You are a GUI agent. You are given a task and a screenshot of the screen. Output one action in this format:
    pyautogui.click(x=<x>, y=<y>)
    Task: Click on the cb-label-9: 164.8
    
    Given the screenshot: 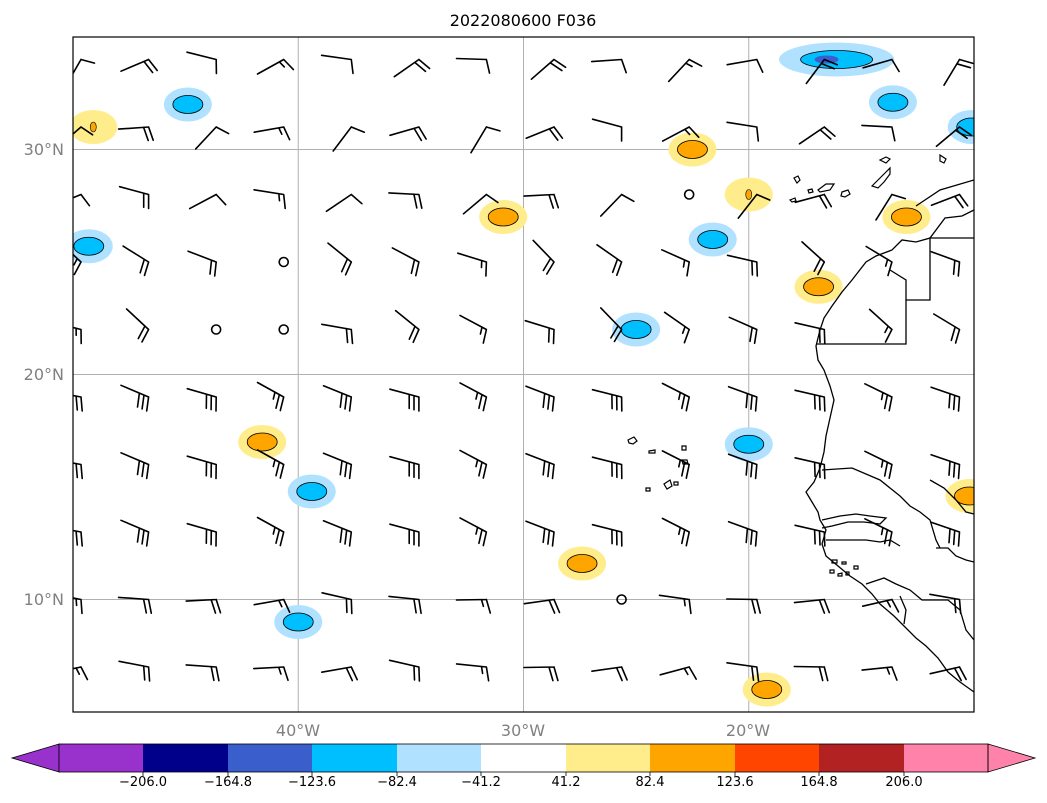 What is the action you would take?
    pyautogui.click(x=818, y=782)
    